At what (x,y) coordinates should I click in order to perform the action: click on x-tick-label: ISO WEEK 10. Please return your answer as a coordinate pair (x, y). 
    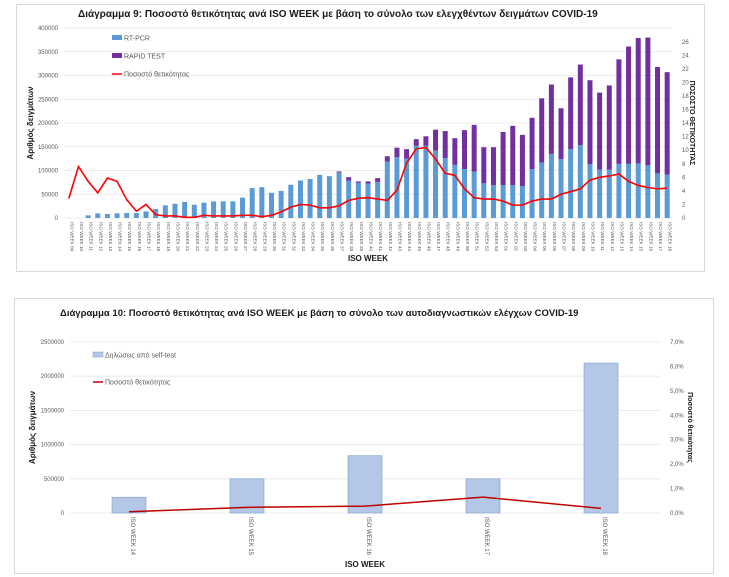
    Looking at the image, I should click on (81, 237).